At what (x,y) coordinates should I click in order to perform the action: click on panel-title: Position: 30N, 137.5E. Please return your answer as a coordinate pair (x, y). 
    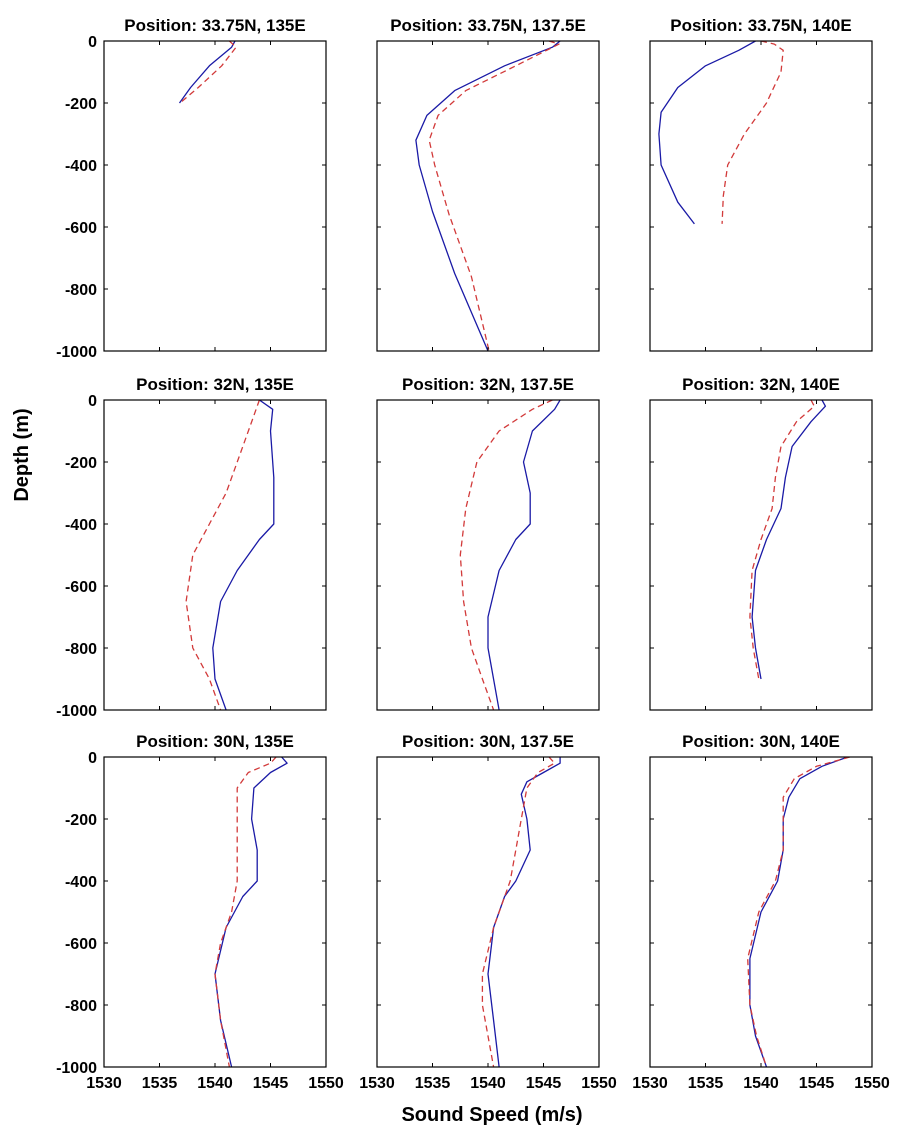
    Looking at the image, I should click on (488, 741).